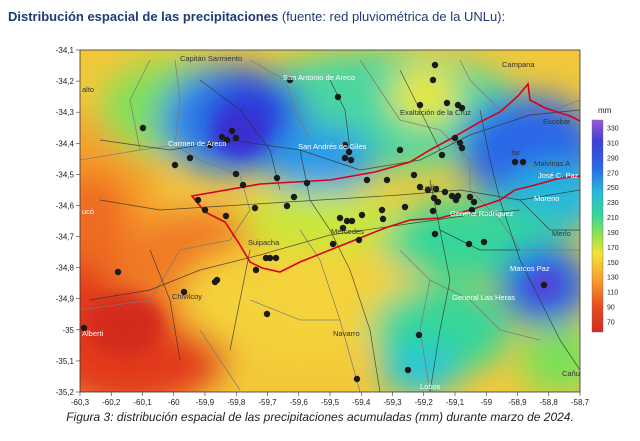 The height and width of the screenshot is (441, 640). I want to click on x-tick-label: -59,8, so click(236, 402).